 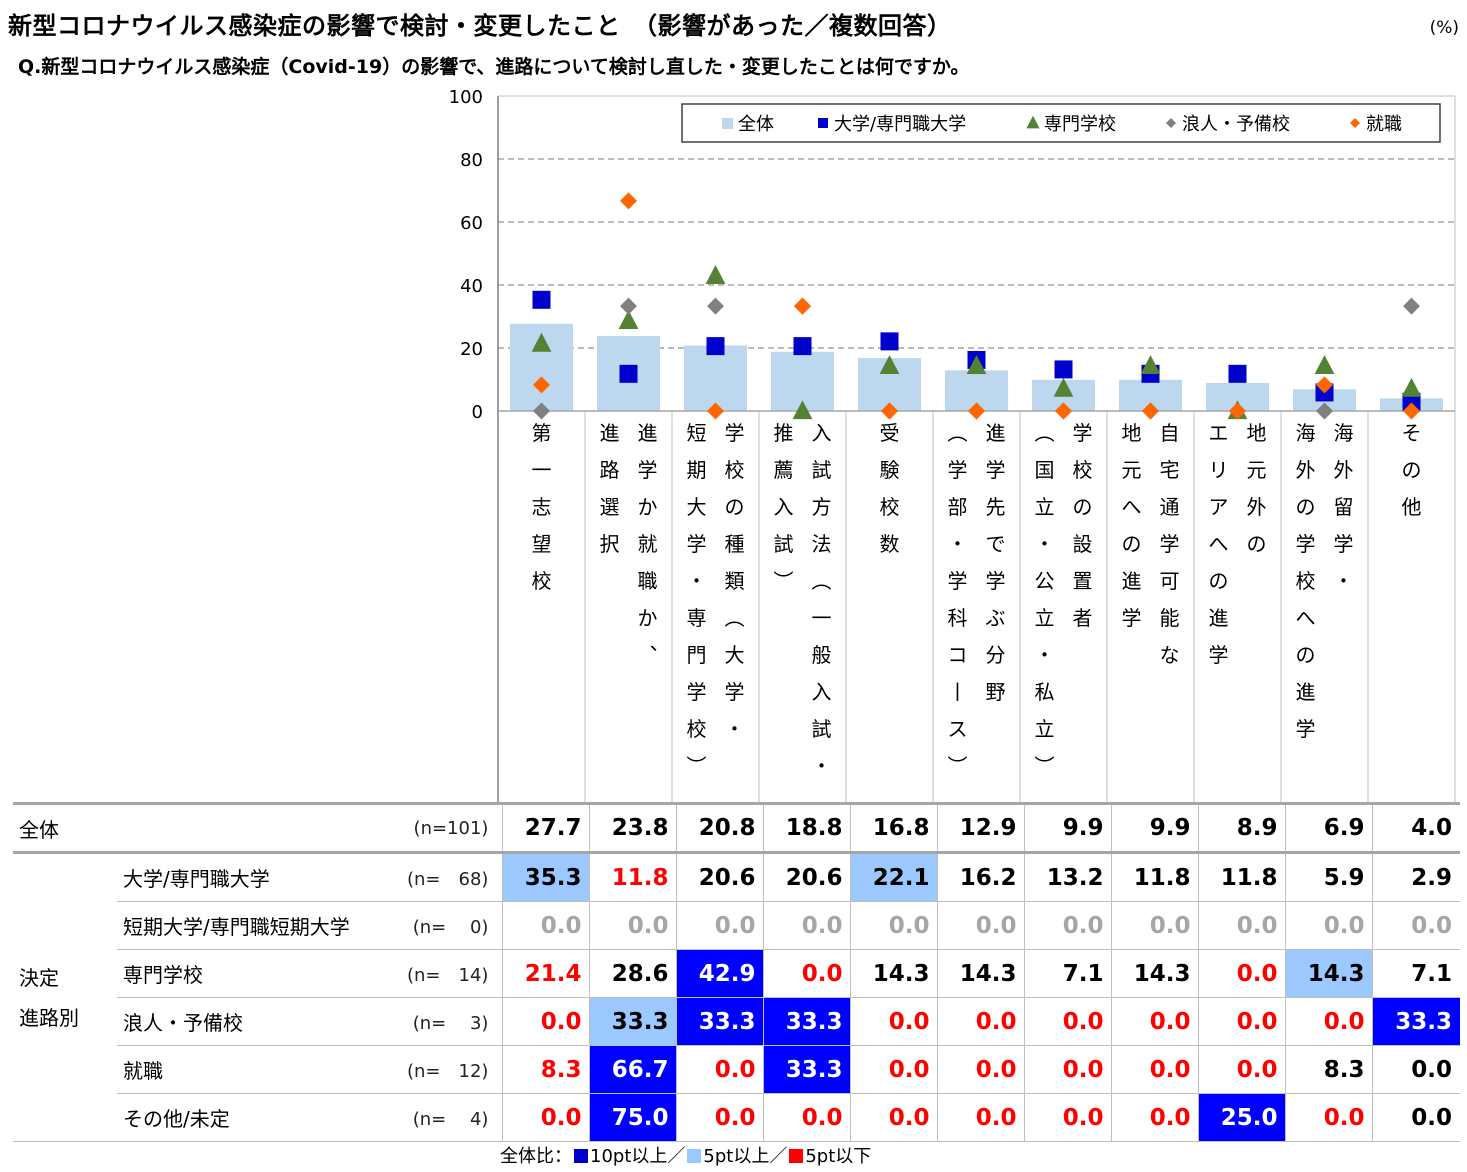 I want to click on category-label-char: 外, so click(x=1344, y=470).